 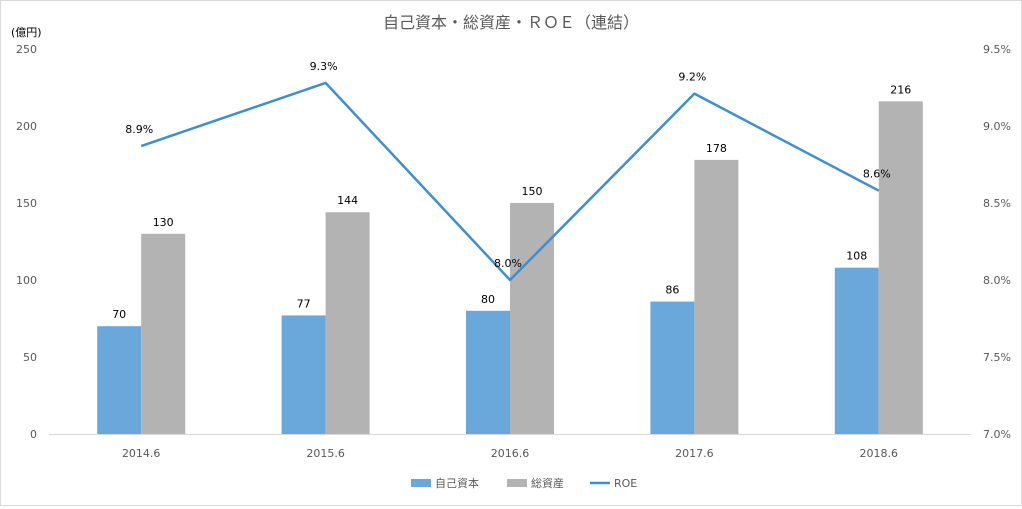 I want to click on y-tick-label: 150, so click(x=26, y=203).